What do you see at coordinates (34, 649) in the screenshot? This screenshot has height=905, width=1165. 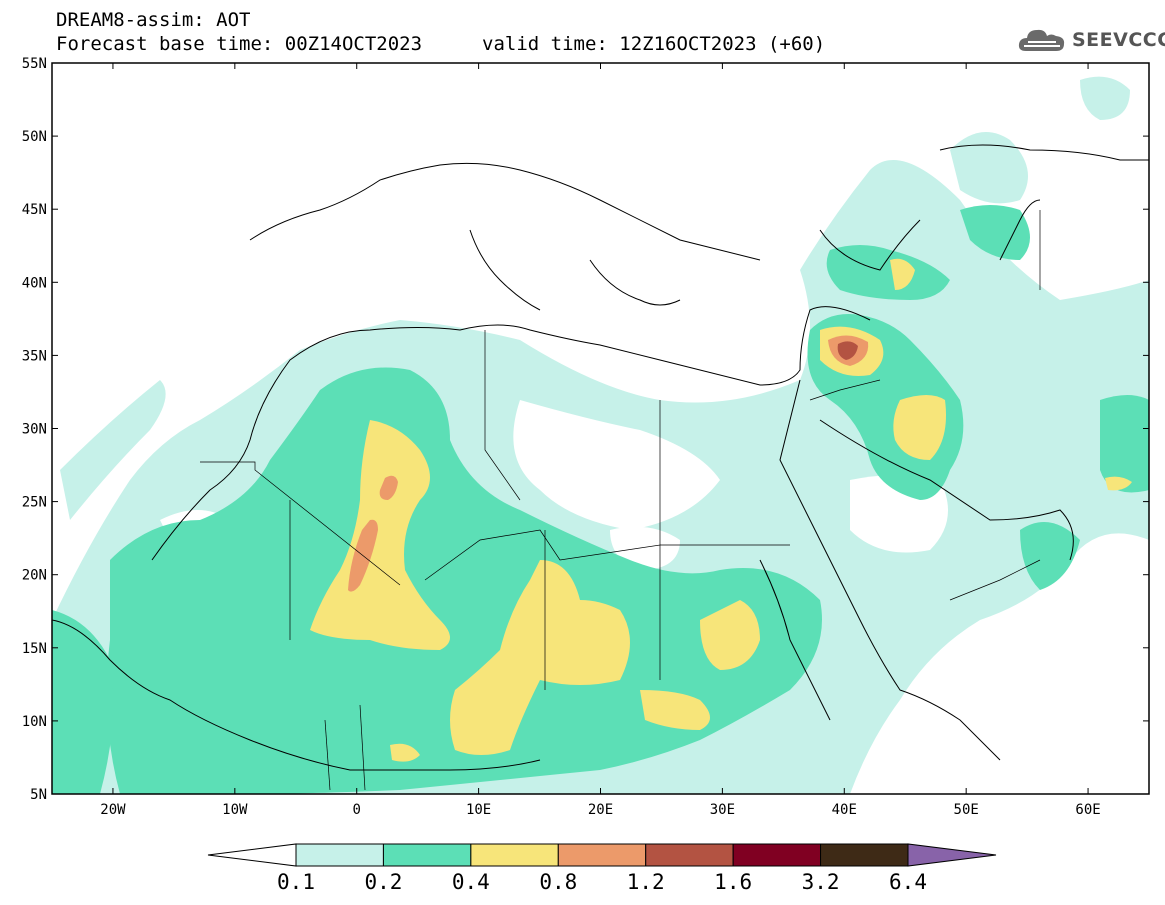 I see `lat-tick-label: 15N` at bounding box center [34, 649].